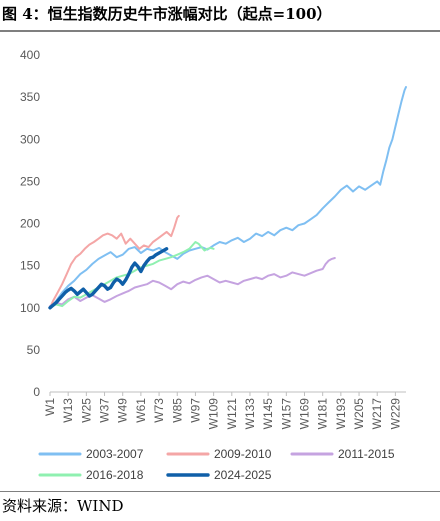  I want to click on legend-label: 2024-2025, so click(243, 475).